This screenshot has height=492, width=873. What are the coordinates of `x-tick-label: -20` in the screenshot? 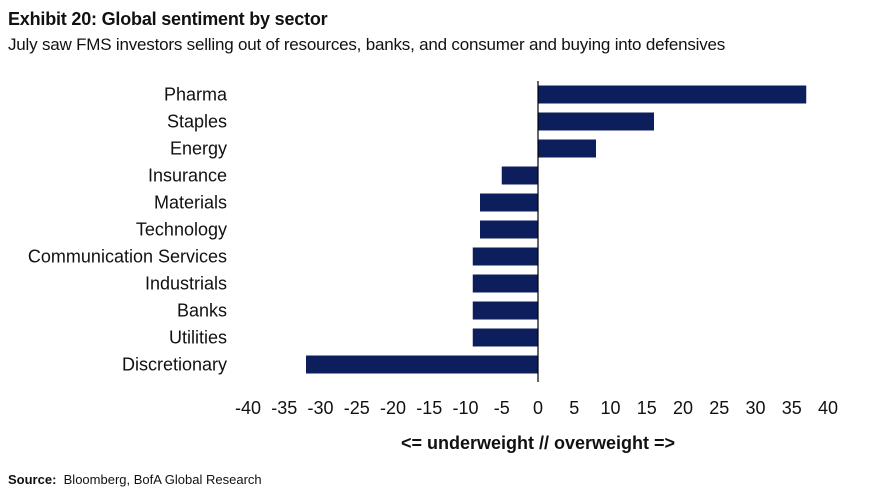 It's located at (393, 408).